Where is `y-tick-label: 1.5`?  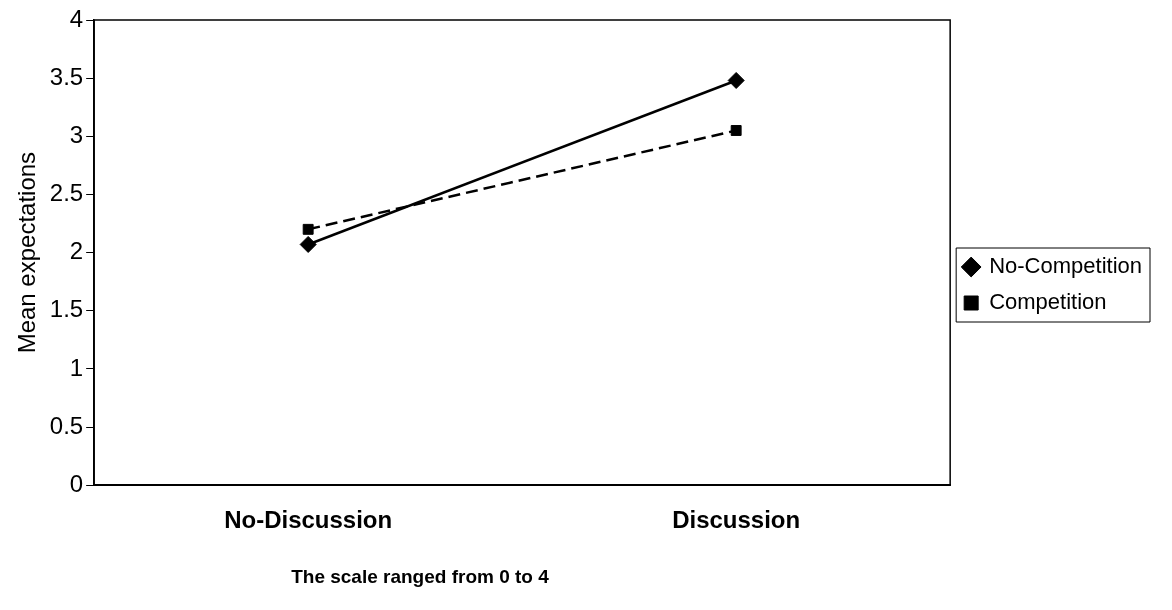
y-tick-label: 1.5 is located at coordinates (66, 309).